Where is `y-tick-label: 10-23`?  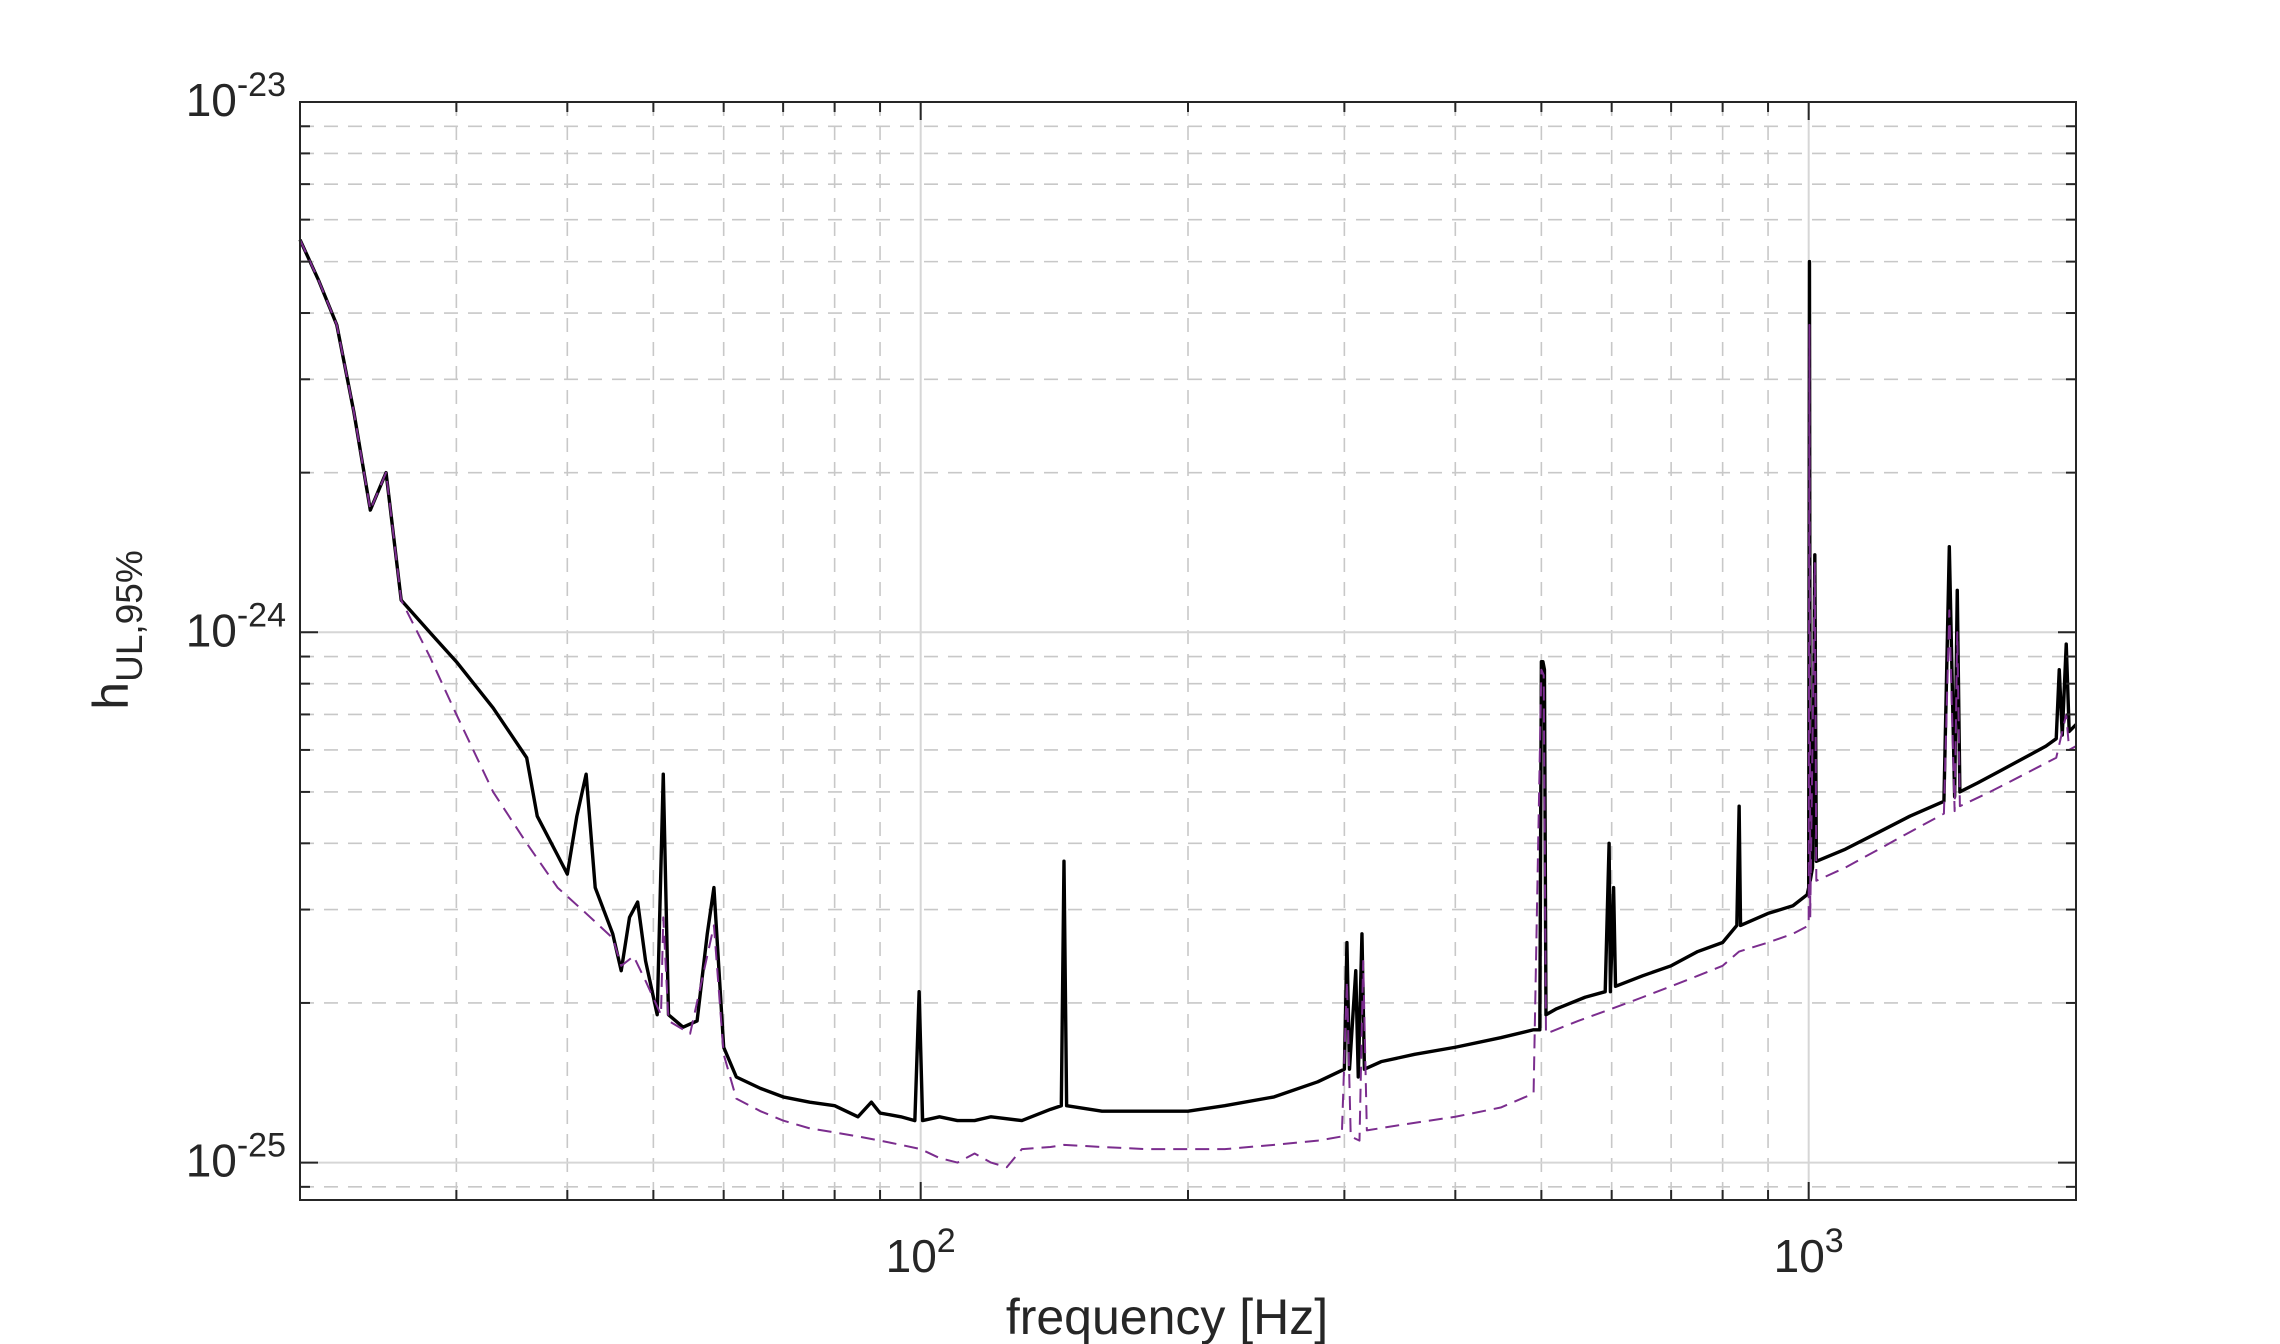 y-tick-label: 10-23 is located at coordinates (236, 96).